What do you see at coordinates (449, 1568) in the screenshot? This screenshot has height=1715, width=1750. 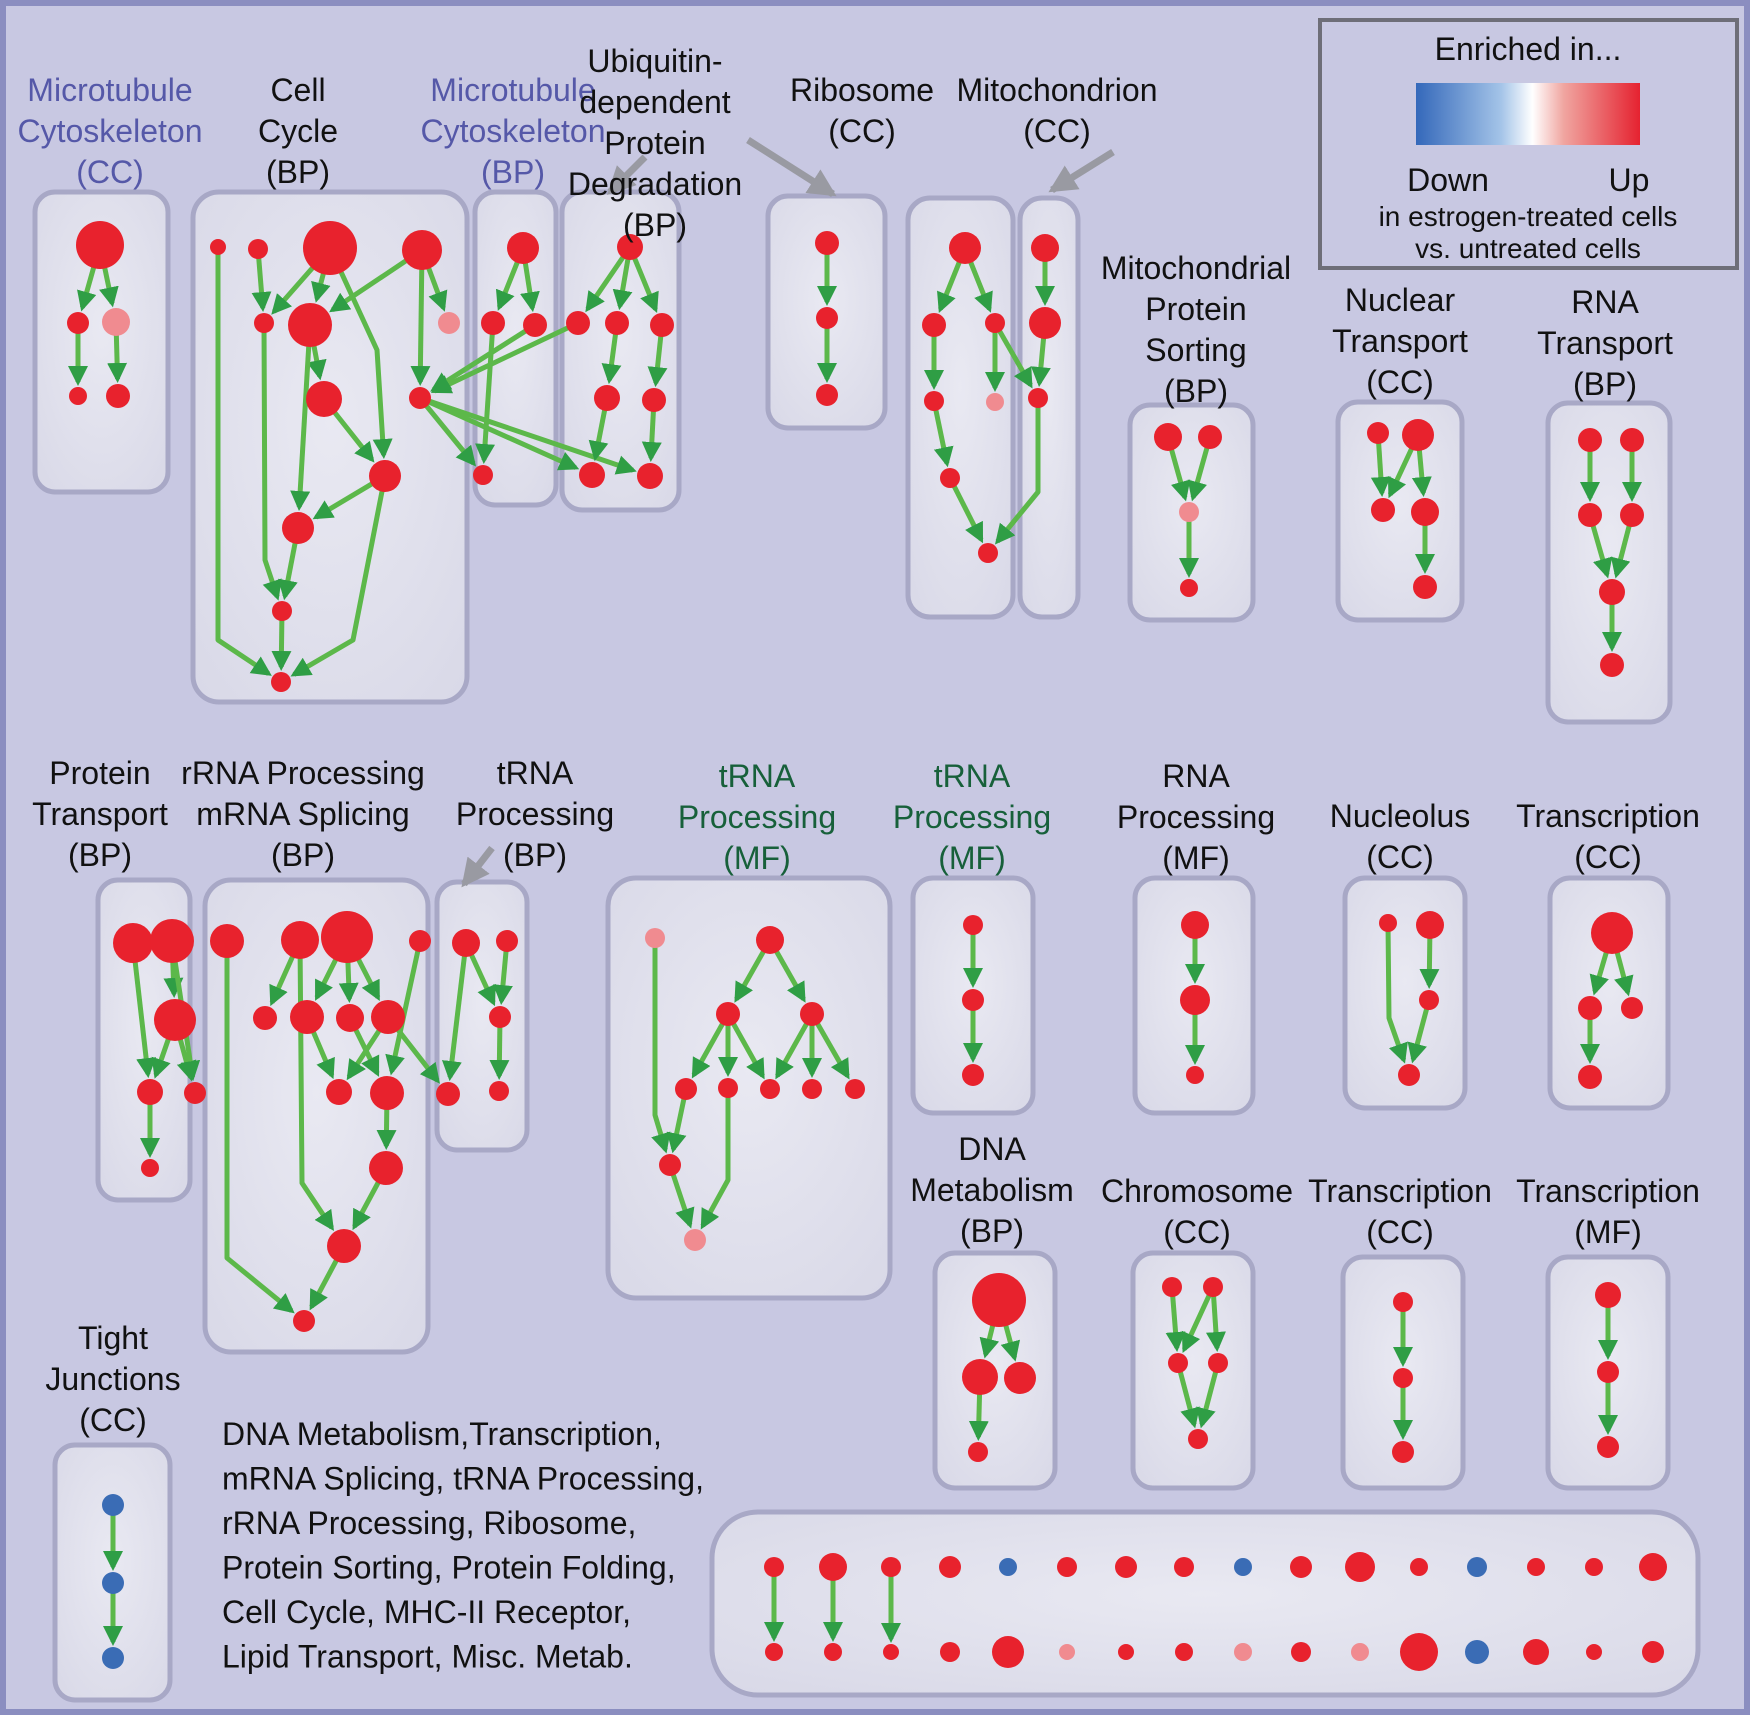 I see `note-line: Protein Sorting, Protein Folding,` at bounding box center [449, 1568].